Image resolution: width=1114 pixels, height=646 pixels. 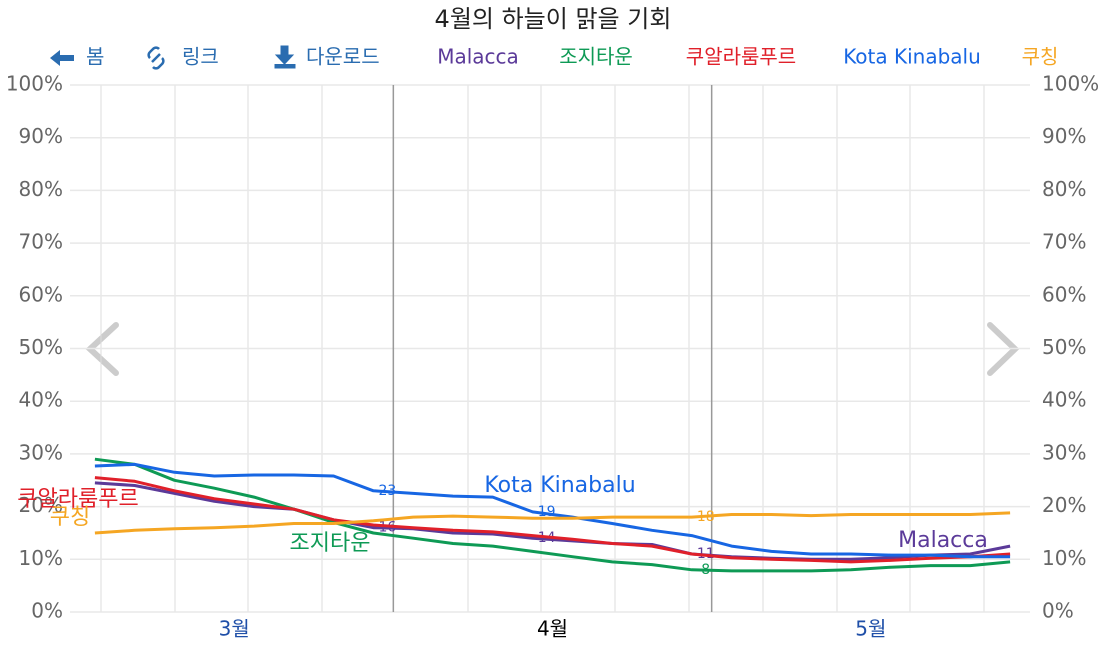 I want to click on value-label: 18, so click(x=706, y=517).